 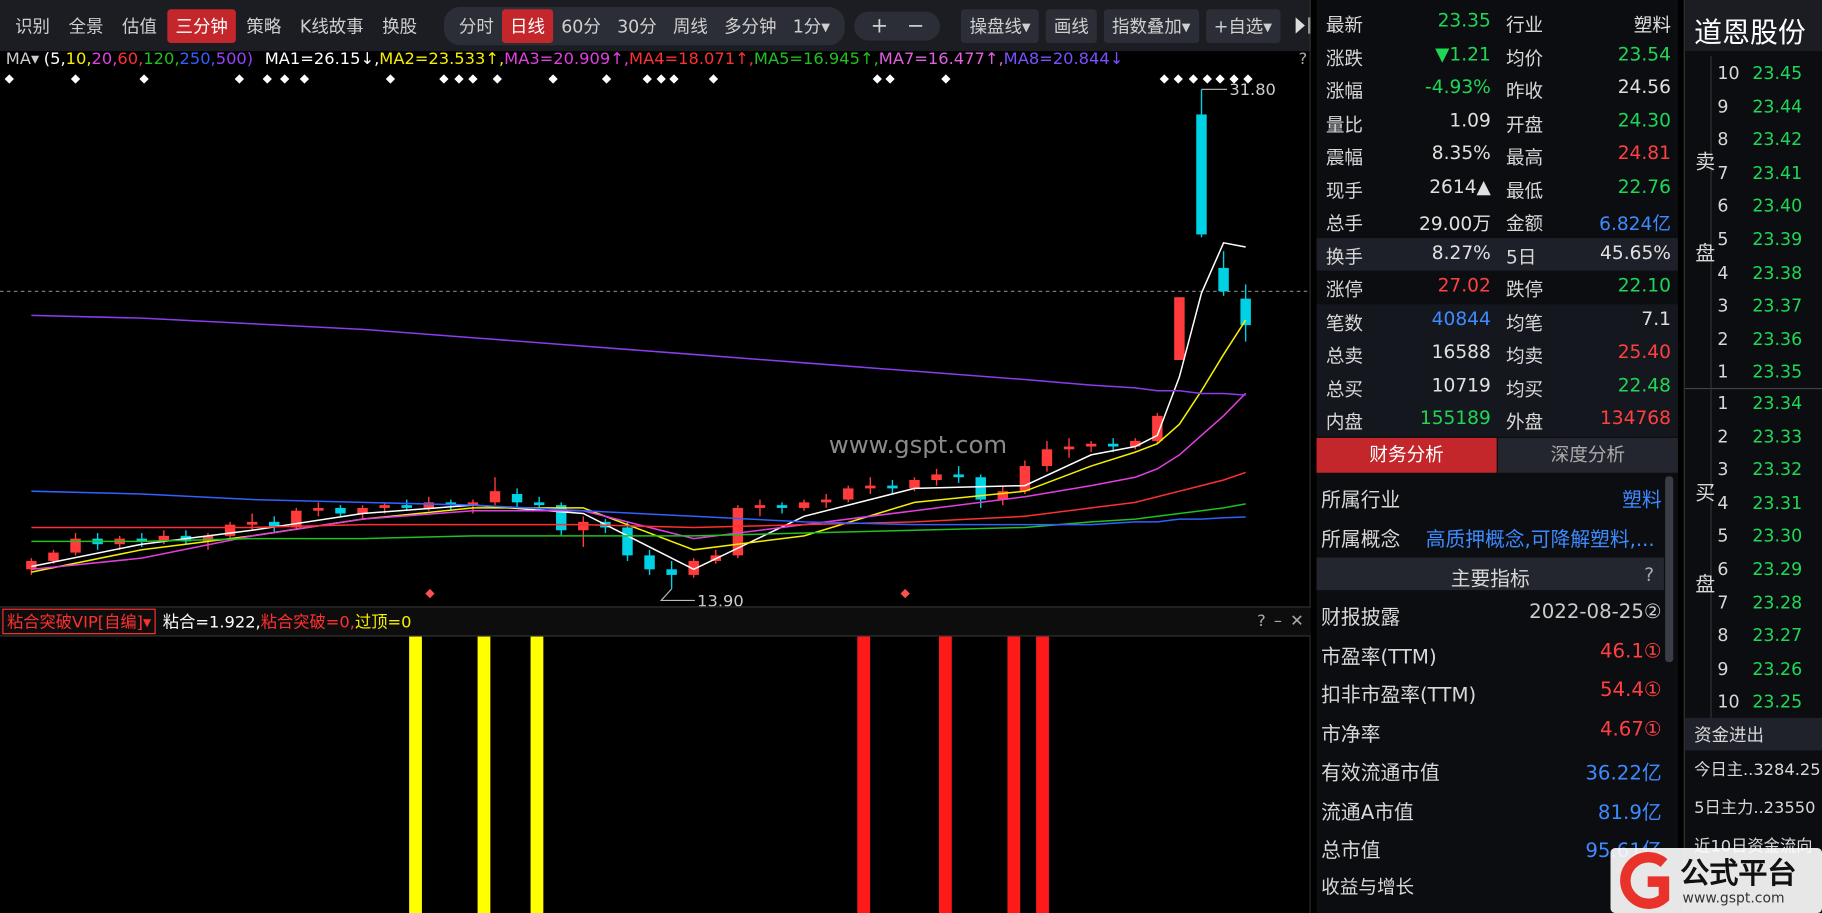 I want to click on book-price: 23.28, so click(x=1777, y=602).